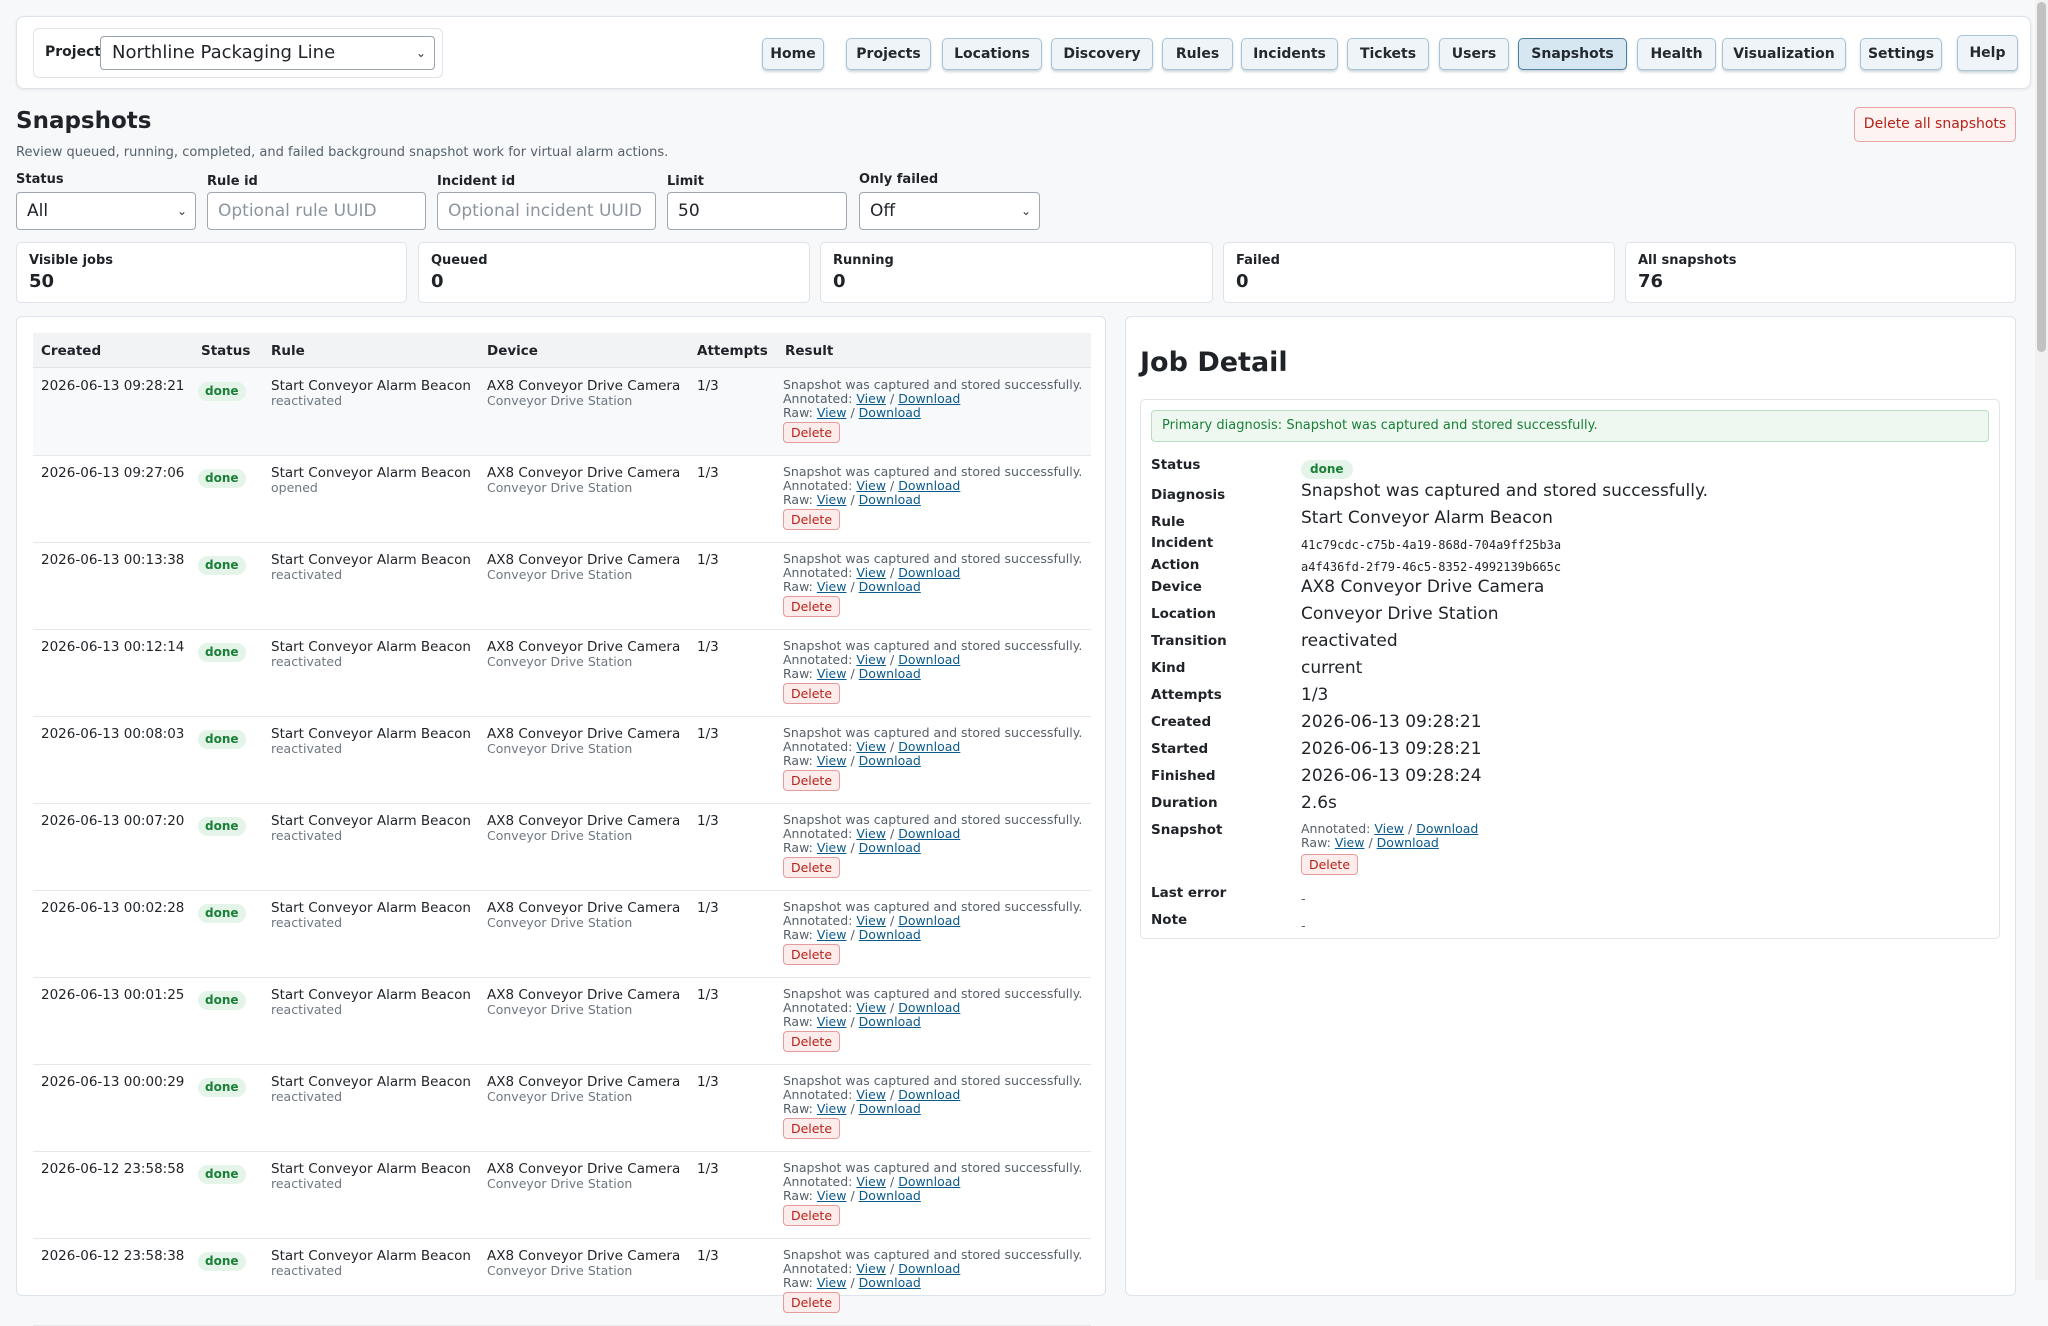 This screenshot has width=2048, height=1326. I want to click on incident-id-input: Optional incident UUID, so click(546, 211).